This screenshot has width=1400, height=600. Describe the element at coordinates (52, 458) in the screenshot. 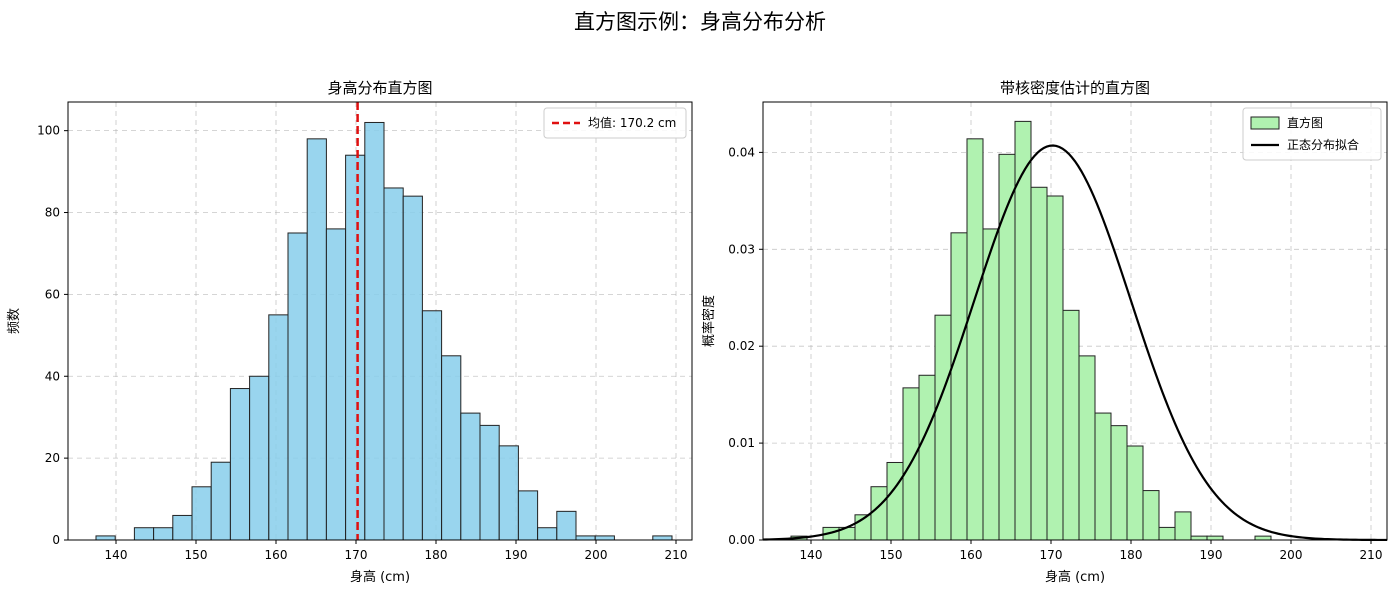

I see `y-tick-label: 20` at that location.